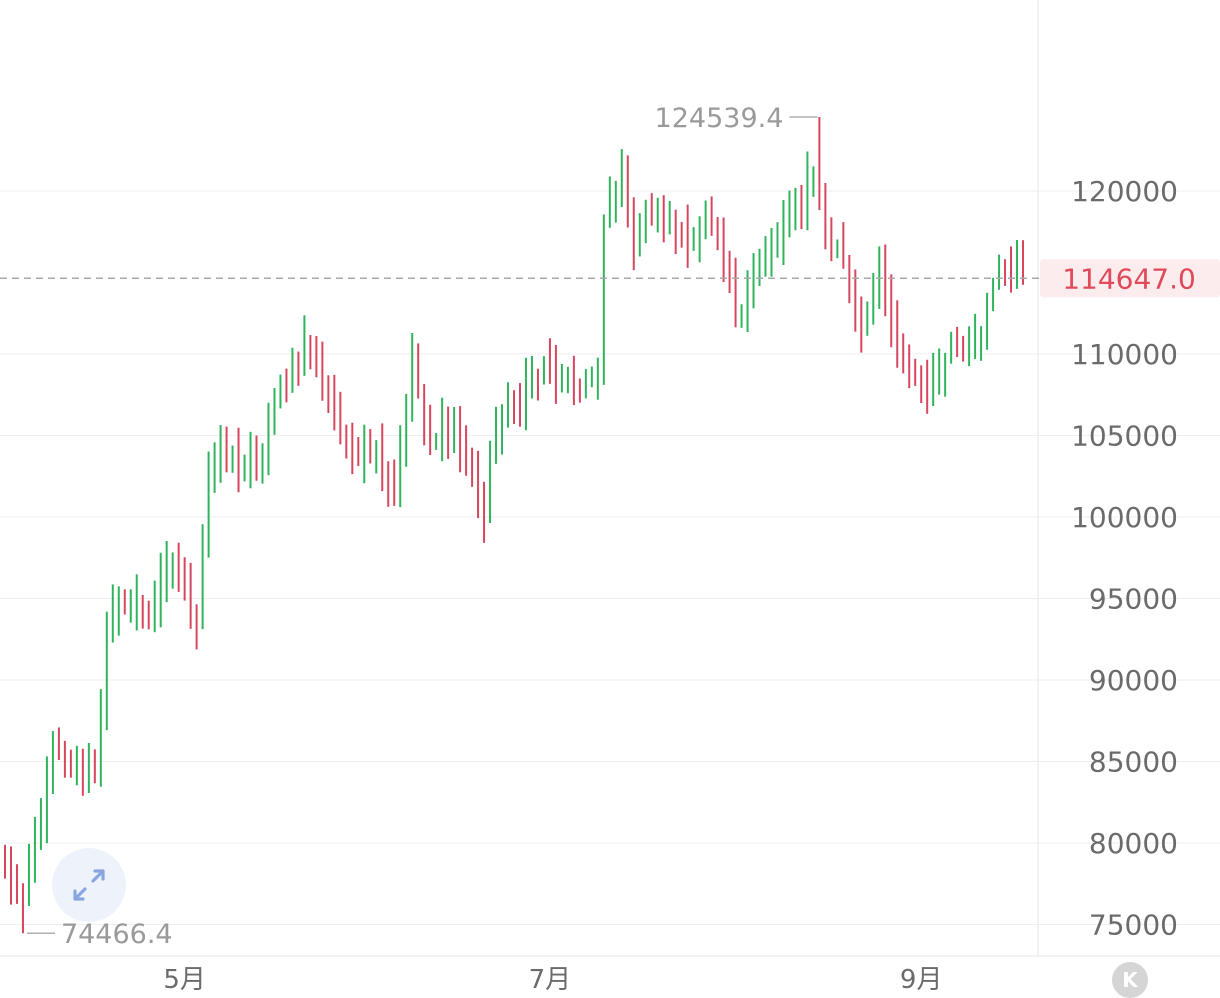 Image resolution: width=1220 pixels, height=998 pixels. What do you see at coordinates (550, 978) in the screenshot?
I see `x-tick-label: 7月` at bounding box center [550, 978].